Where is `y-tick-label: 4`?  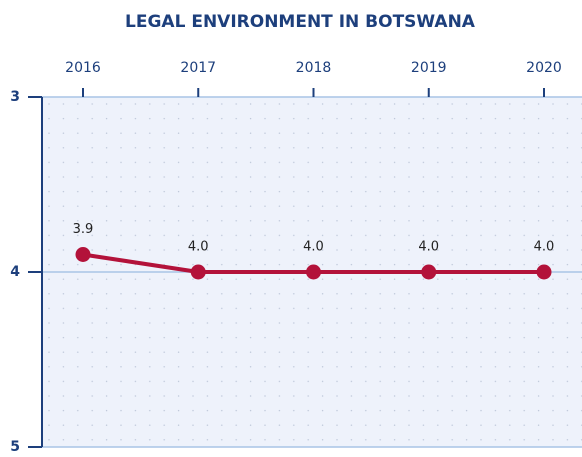 y-tick-label: 4 is located at coordinates (15, 272).